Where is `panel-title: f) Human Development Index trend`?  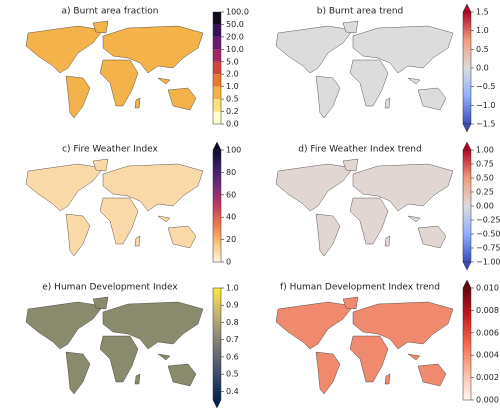 panel-title: f) Human Development Index trend is located at coordinates (360, 288).